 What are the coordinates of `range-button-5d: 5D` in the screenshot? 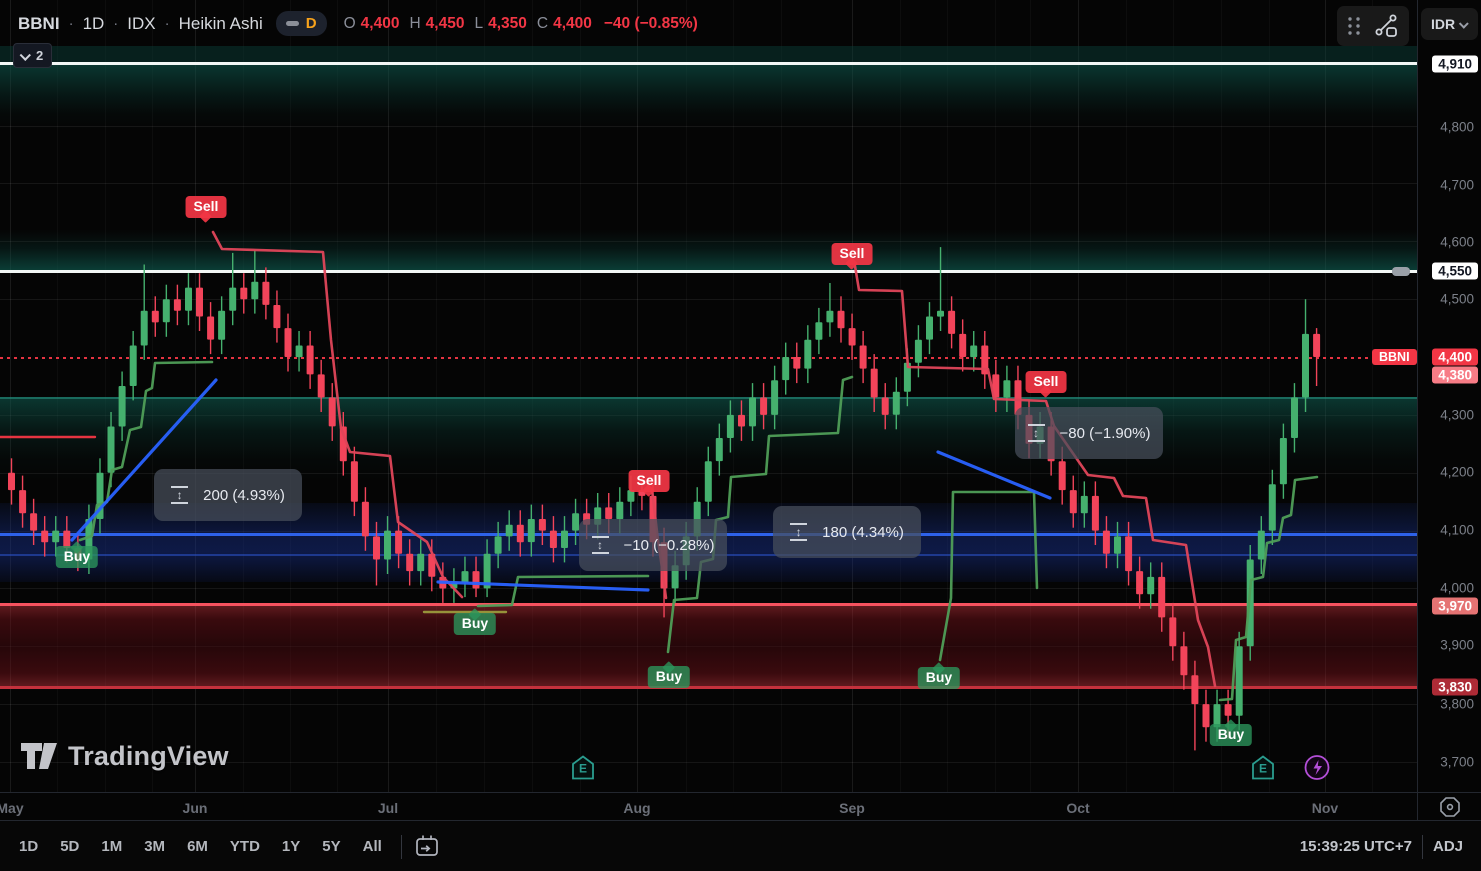 It's located at (70, 846).